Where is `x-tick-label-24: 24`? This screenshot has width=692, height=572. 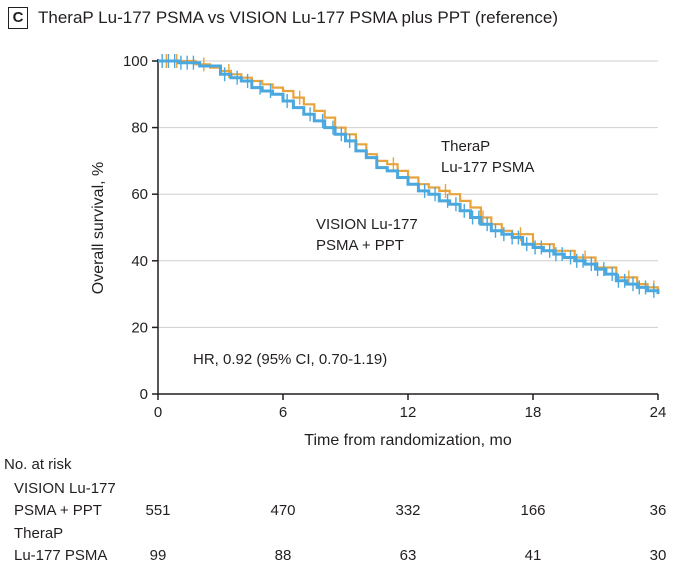
x-tick-label-24: 24 is located at coordinates (658, 412).